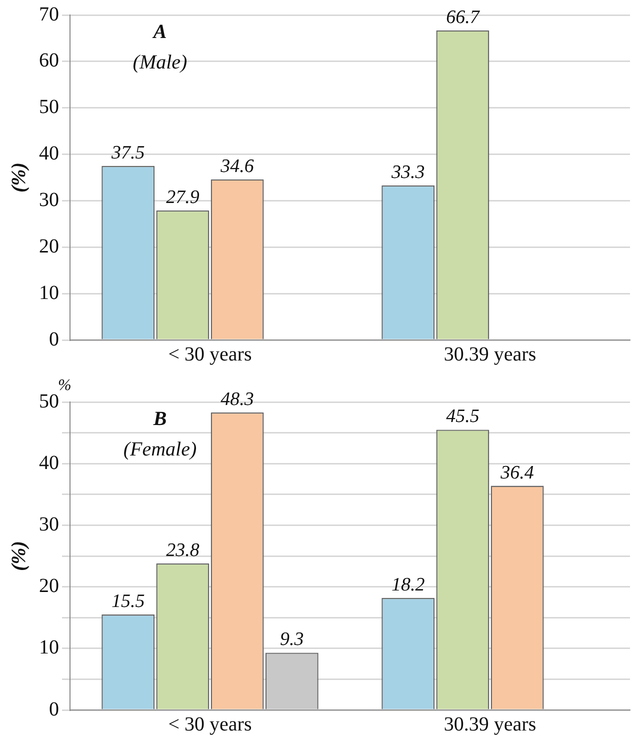  Describe the element at coordinates (463, 17) in the screenshot. I see `data-label: 66.7` at that location.